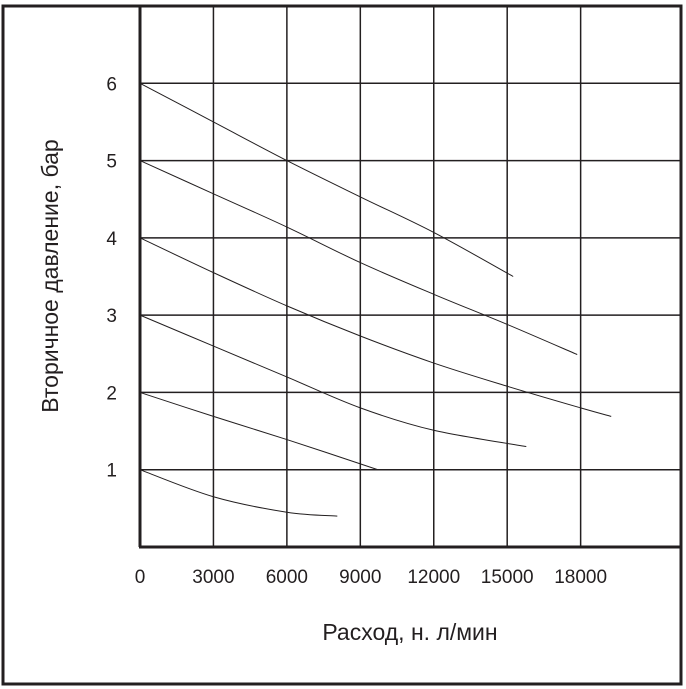 This screenshot has height=689, width=686. Describe the element at coordinates (111, 162) in the screenshot. I see `y-tick-label: 5` at that location.